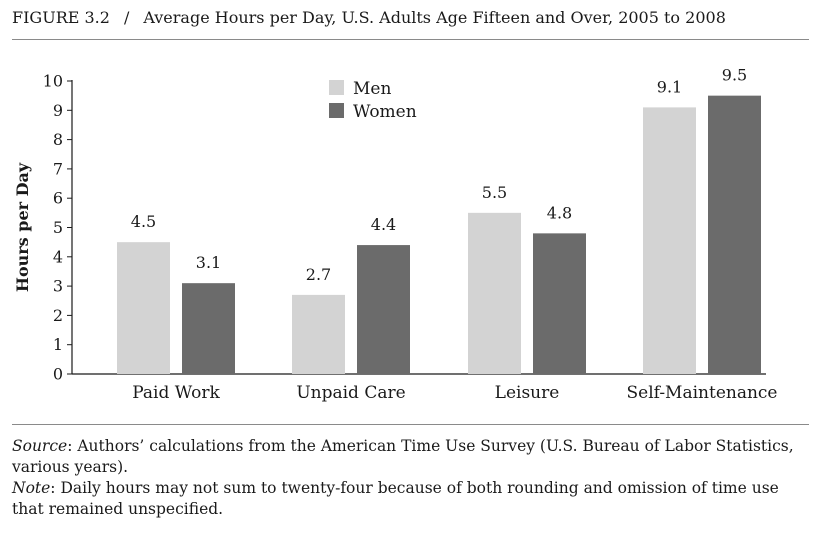 This screenshot has width=821, height=535. I want to click on bar-value-label: 2.7, so click(318, 274).